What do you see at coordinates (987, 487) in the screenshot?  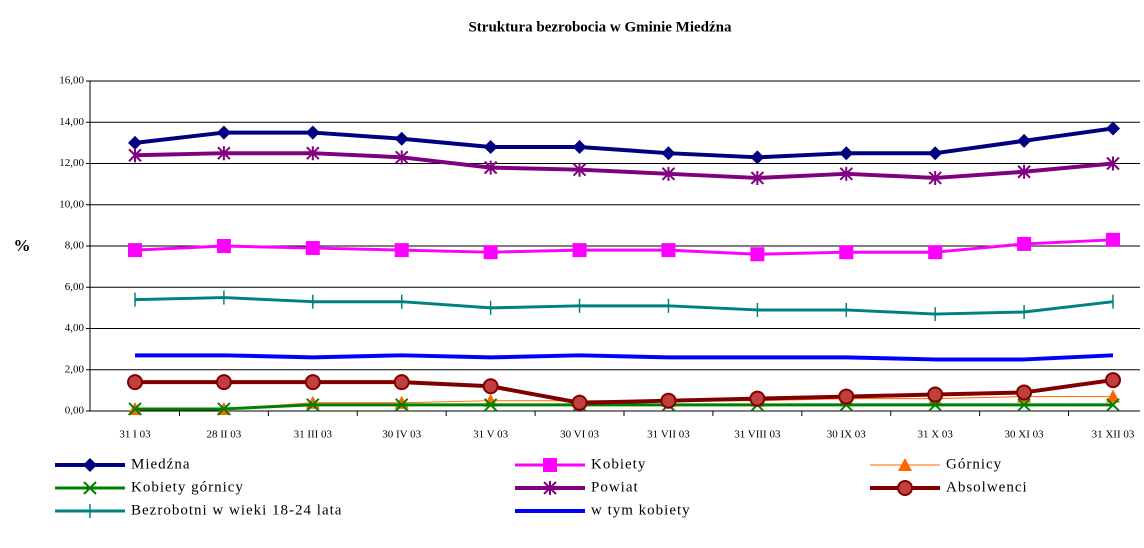 I see `legend-label: Absolwenci` at bounding box center [987, 487].